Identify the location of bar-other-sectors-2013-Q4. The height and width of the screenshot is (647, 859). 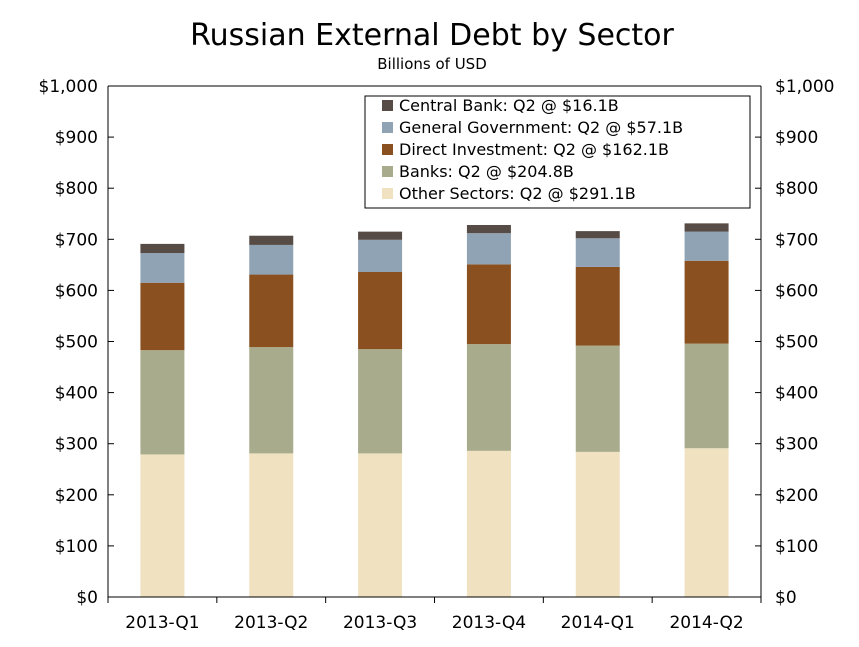
(488, 523).